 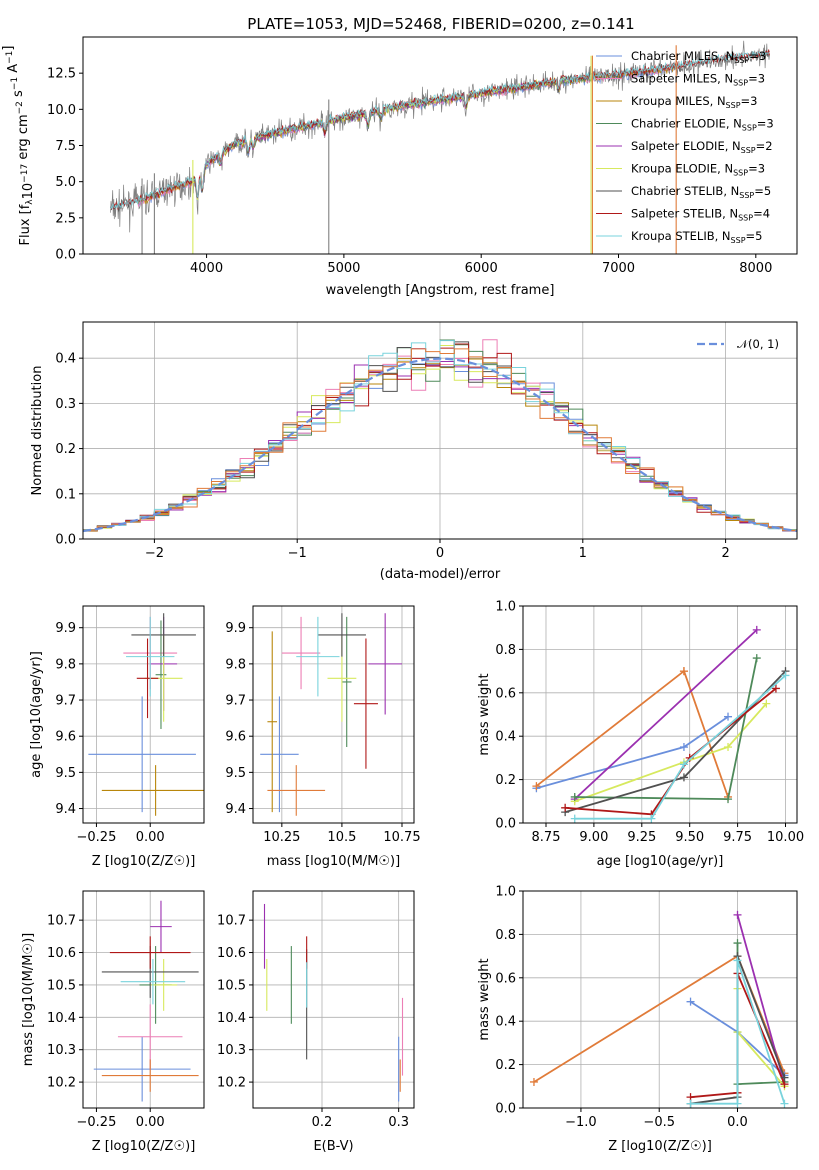 What do you see at coordinates (440, 574) in the screenshot?
I see `x-axis-label: (data-model)/error` at bounding box center [440, 574].